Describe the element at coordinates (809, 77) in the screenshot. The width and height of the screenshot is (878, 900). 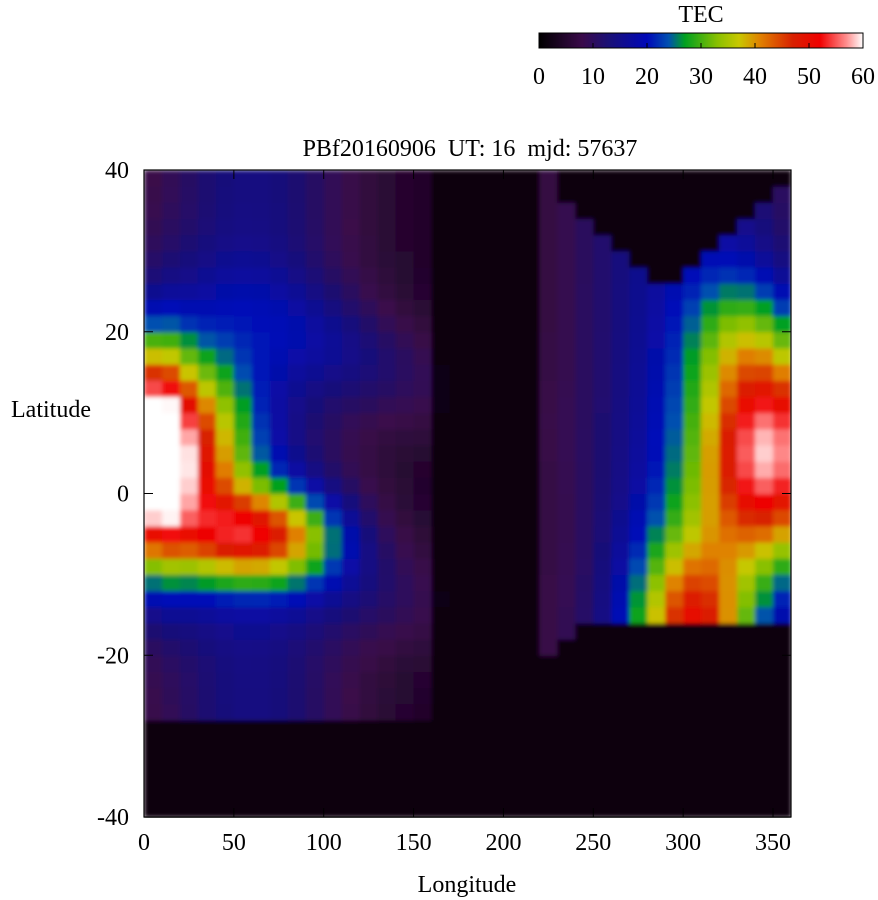
I see `colorbar-tick-label: 50` at that location.